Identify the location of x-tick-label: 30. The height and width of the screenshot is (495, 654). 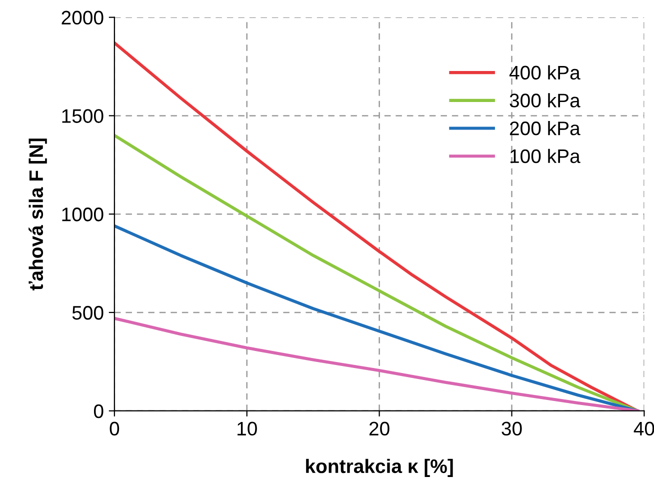
(512, 429).